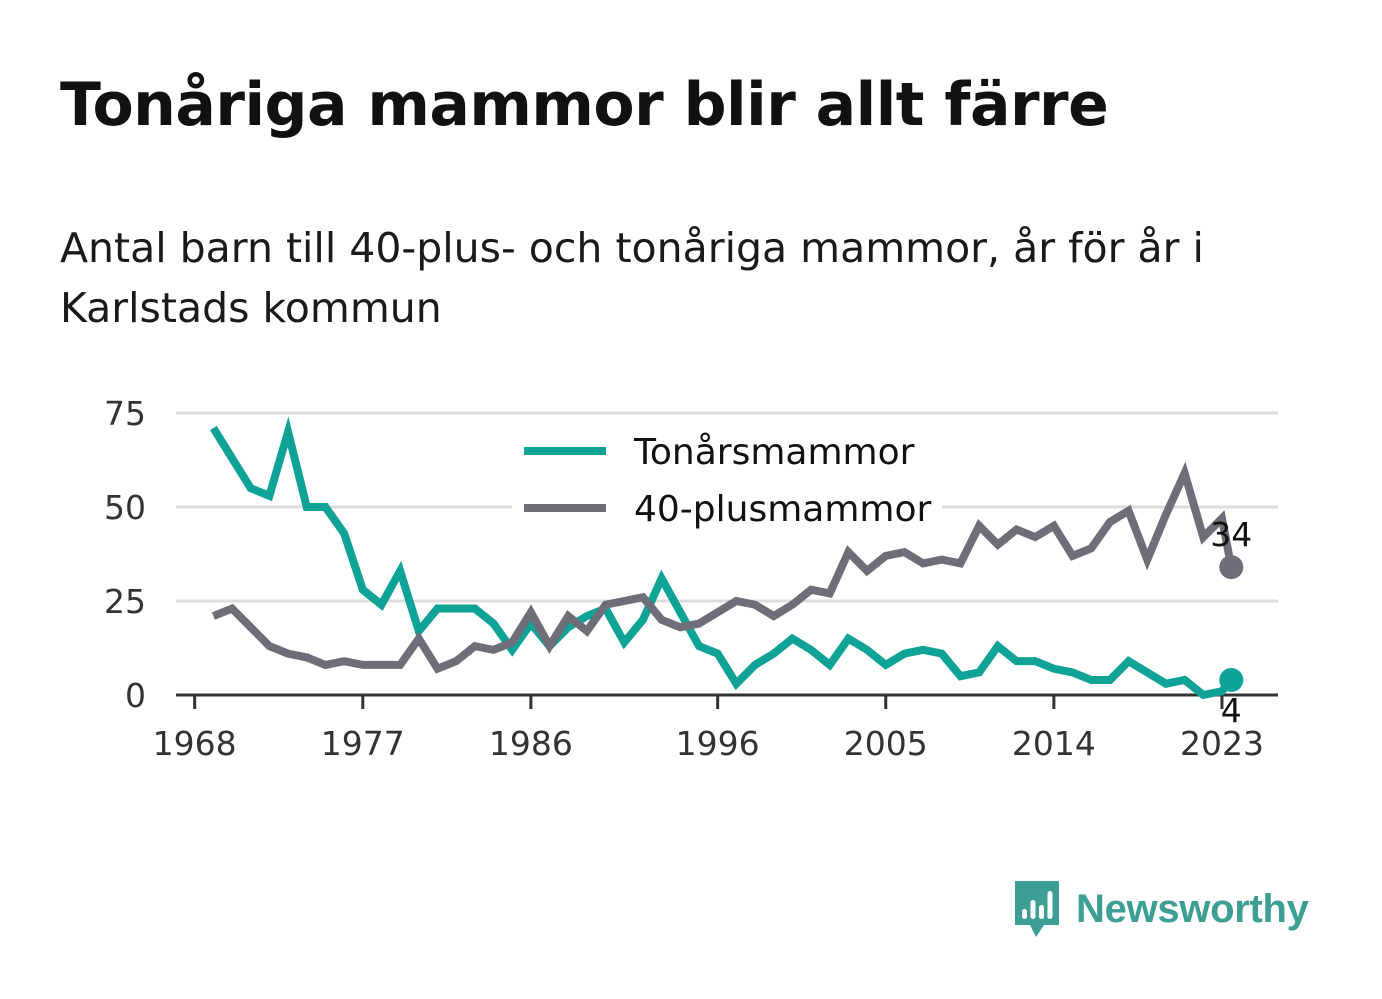 The height and width of the screenshot is (999, 1382). Describe the element at coordinates (886, 743) in the screenshot. I see `x-tick-label: 2005` at that location.